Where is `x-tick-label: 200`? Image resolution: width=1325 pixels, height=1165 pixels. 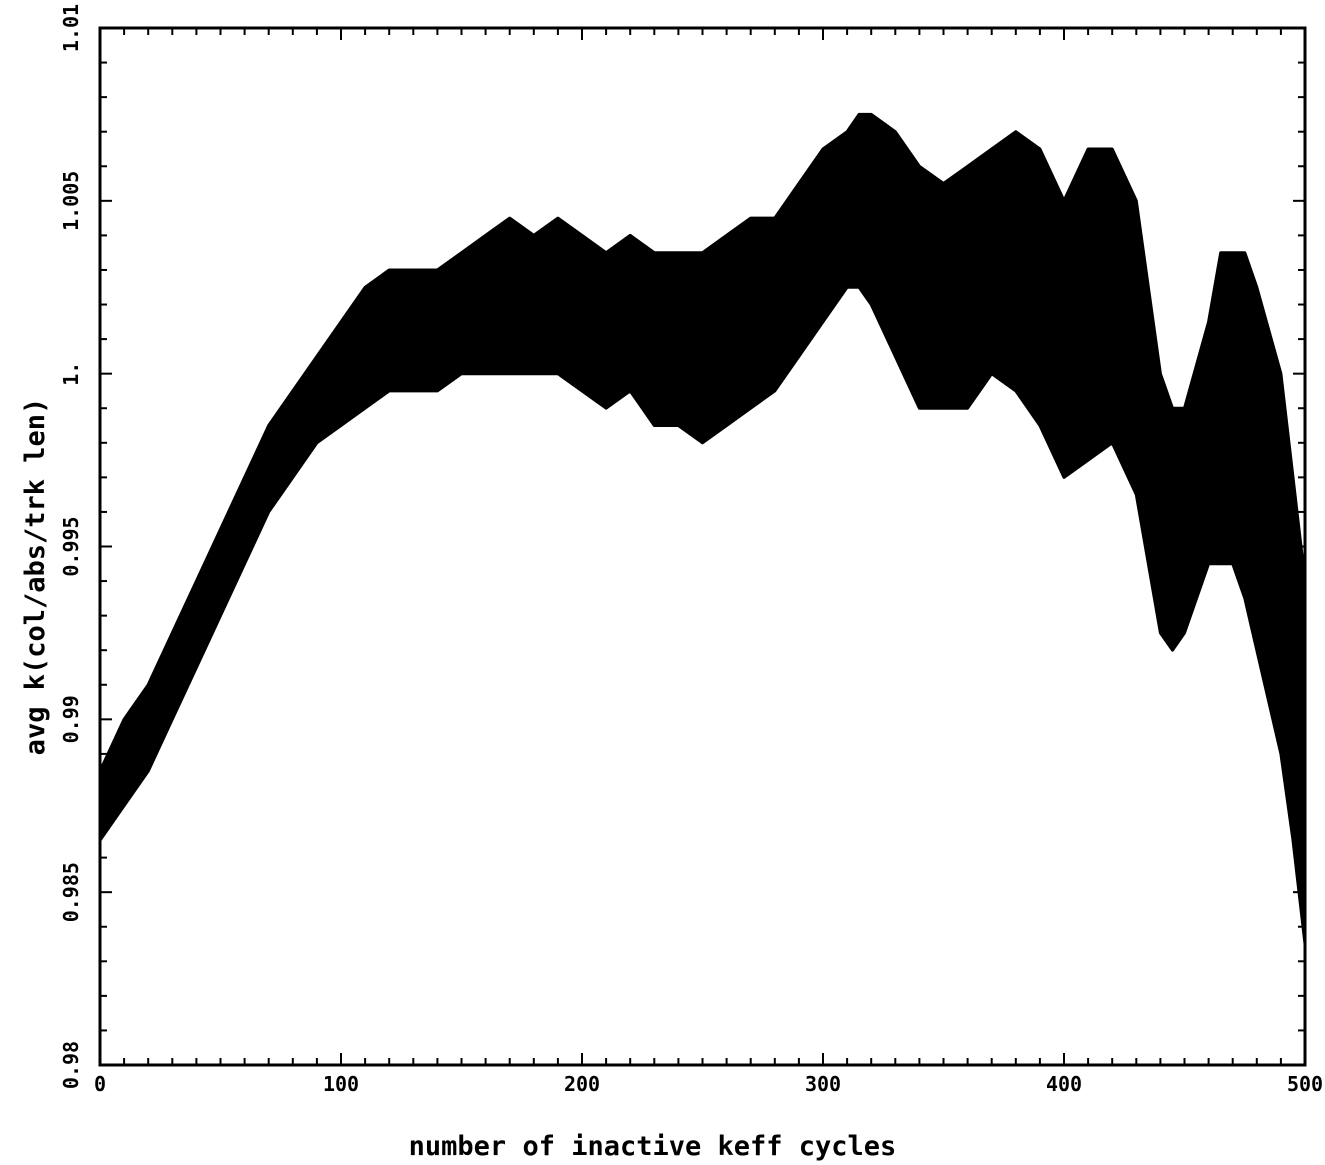
x-tick-label: 200 is located at coordinates (582, 1084).